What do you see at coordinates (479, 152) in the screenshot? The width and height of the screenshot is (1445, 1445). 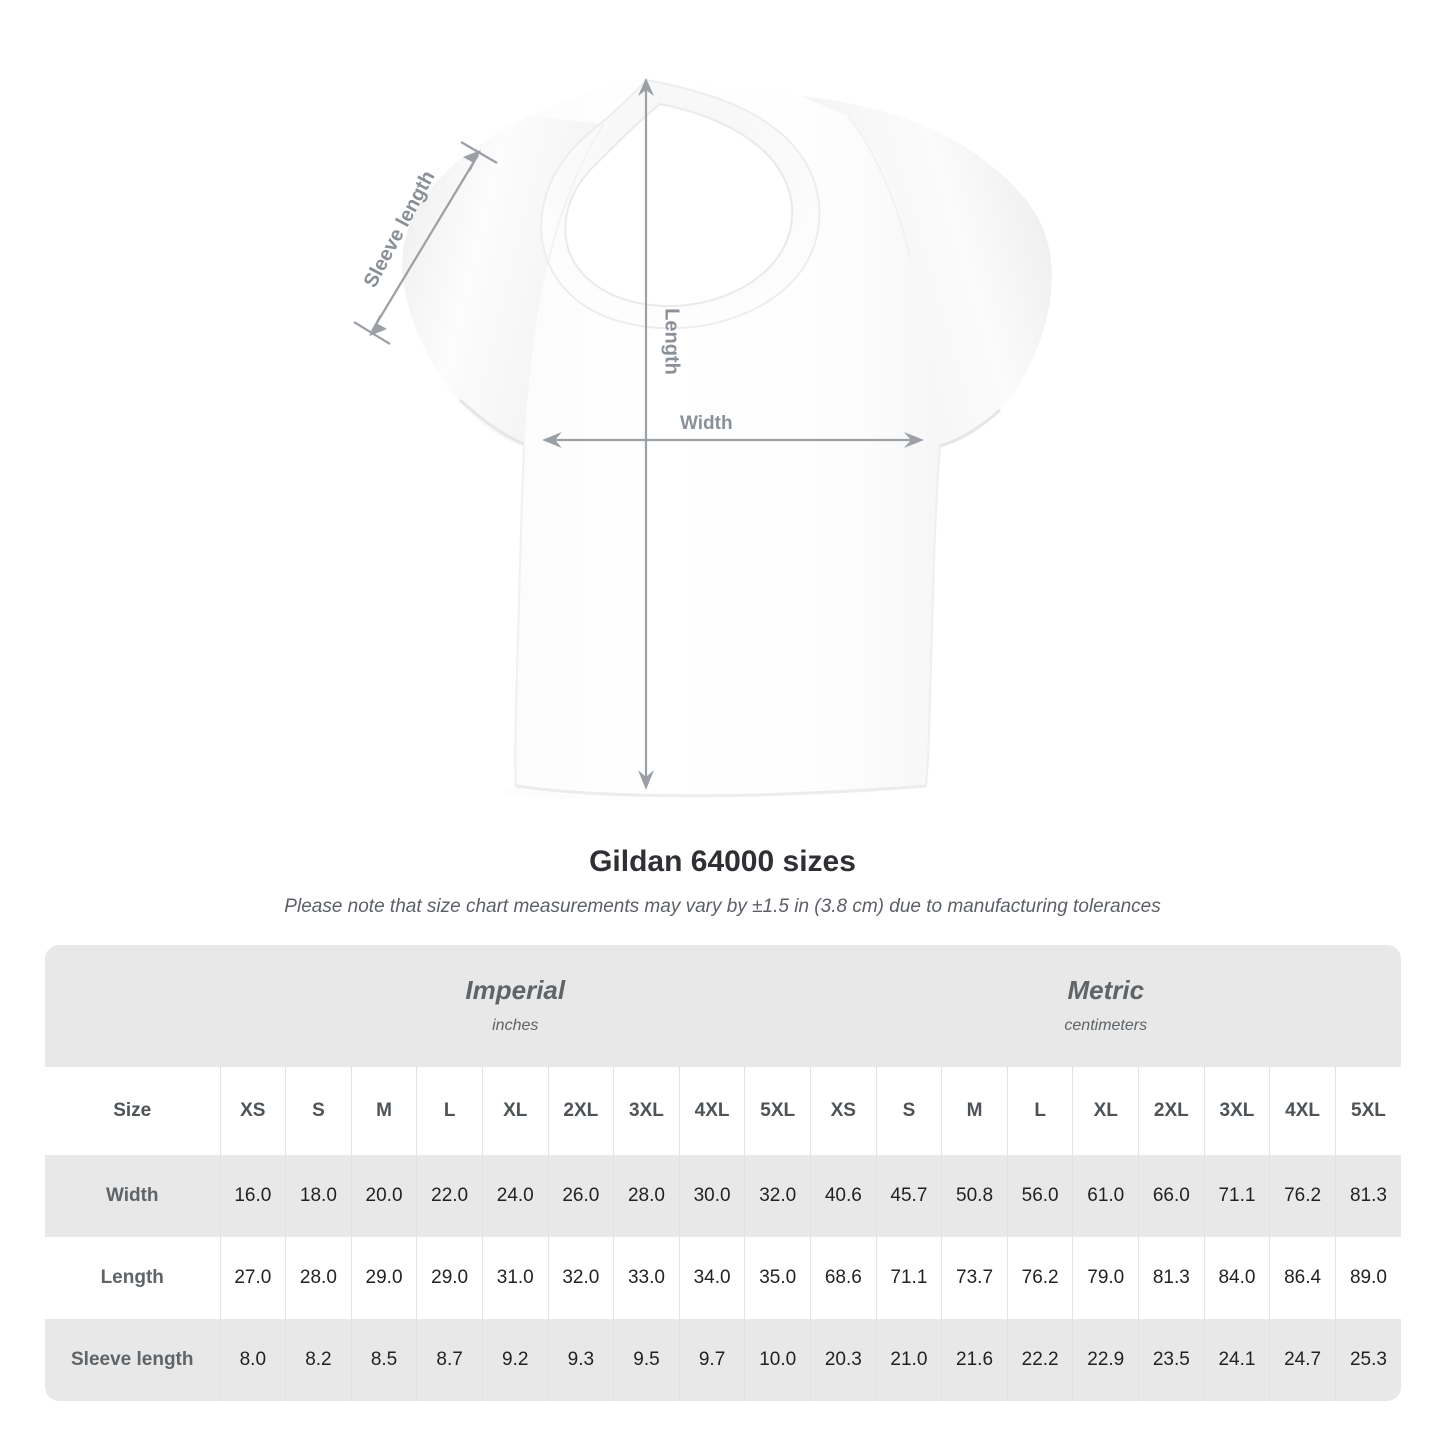 I see `sleeve-tick-top` at bounding box center [479, 152].